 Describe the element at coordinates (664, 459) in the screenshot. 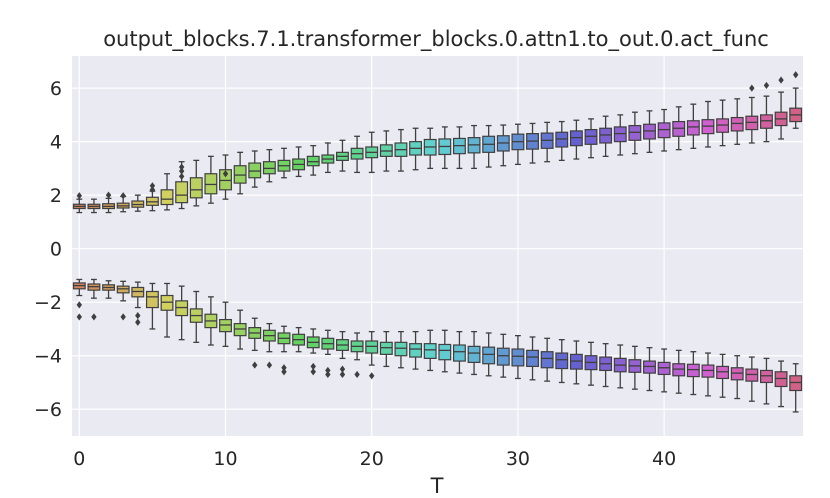

I see `x-tick-label: 40` at that location.